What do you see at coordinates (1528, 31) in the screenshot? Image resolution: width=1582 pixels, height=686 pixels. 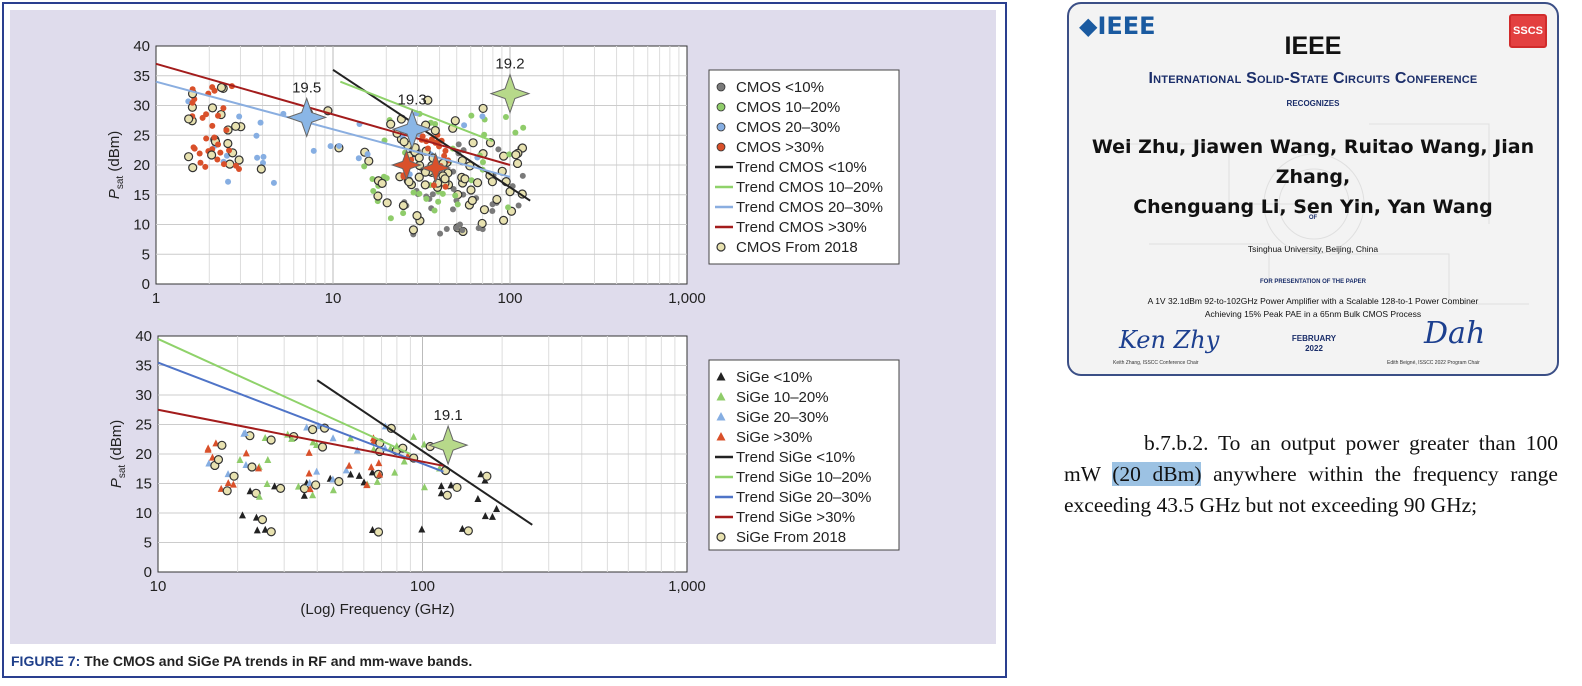 I see `sscs-logo: SSCS` at bounding box center [1528, 31].